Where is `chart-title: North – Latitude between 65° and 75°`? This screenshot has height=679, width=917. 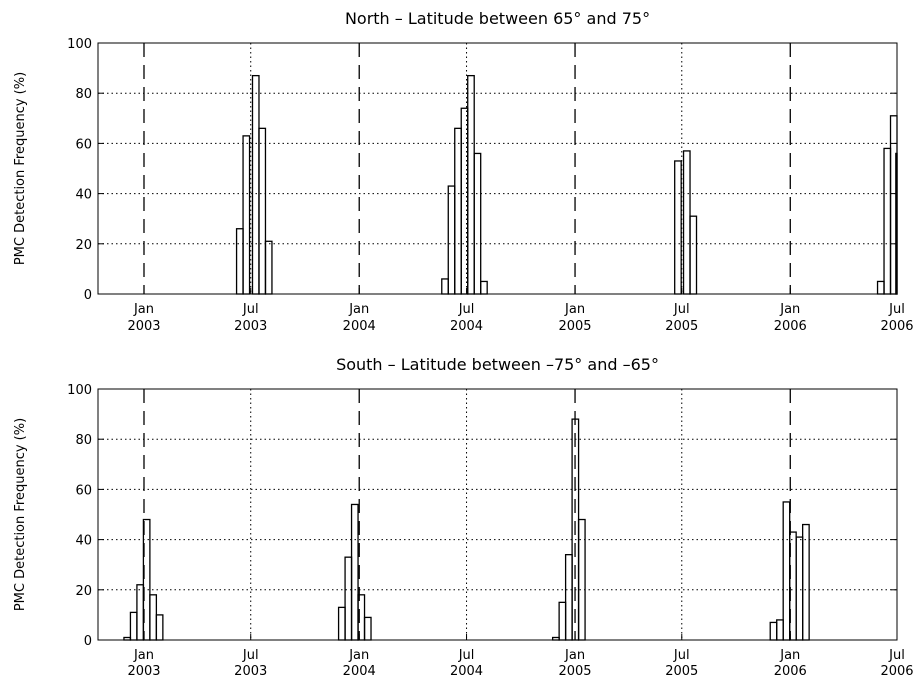 chart-title: North – Latitude between 65° and 75° is located at coordinates (497, 18).